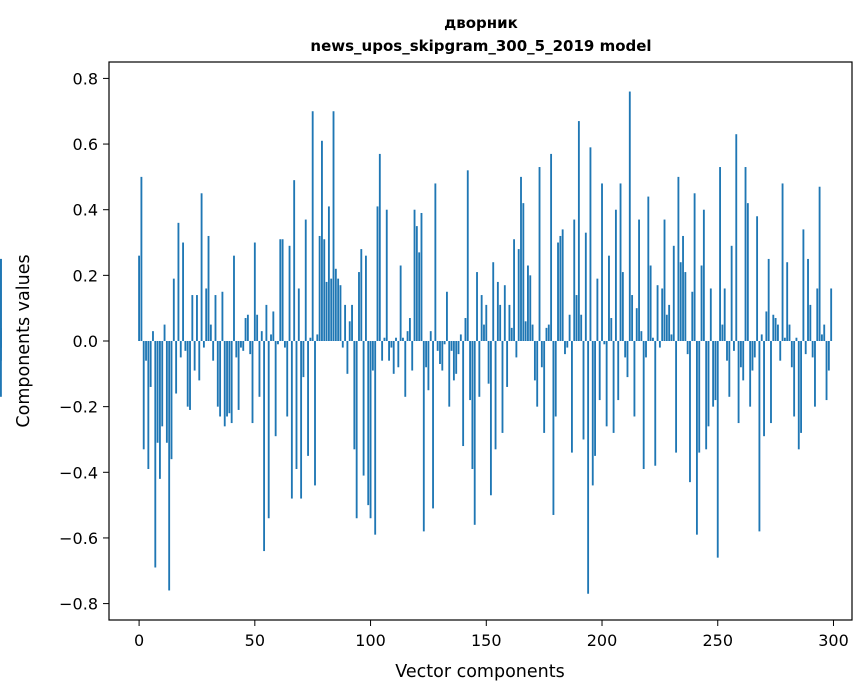 This screenshot has width=867, height=696. Describe the element at coordinates (24, 340) in the screenshot. I see `y-axis-label: Components values` at that location.